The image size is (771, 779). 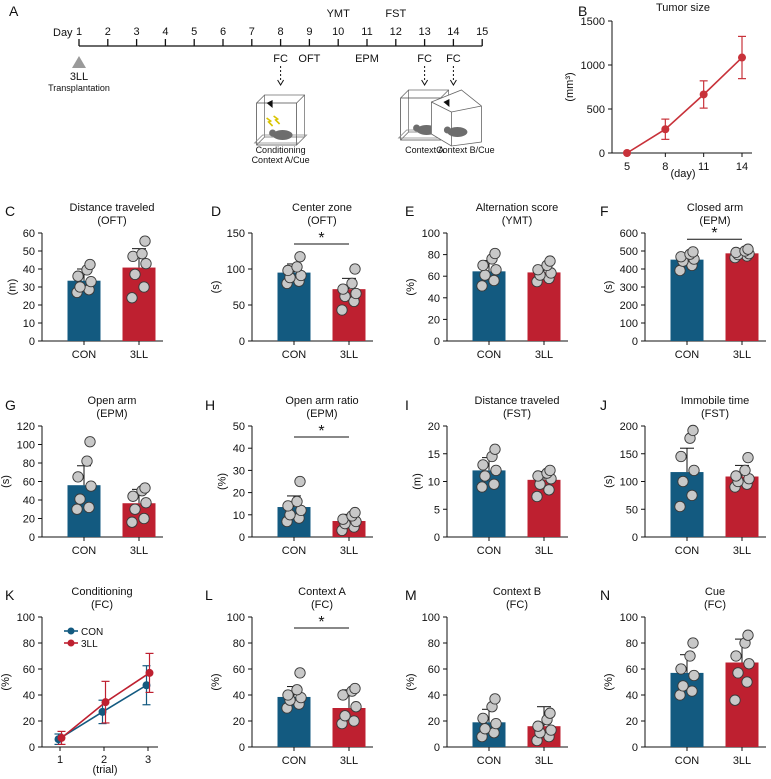 I want to click on y-axis-label: (s), so click(x=6, y=481).